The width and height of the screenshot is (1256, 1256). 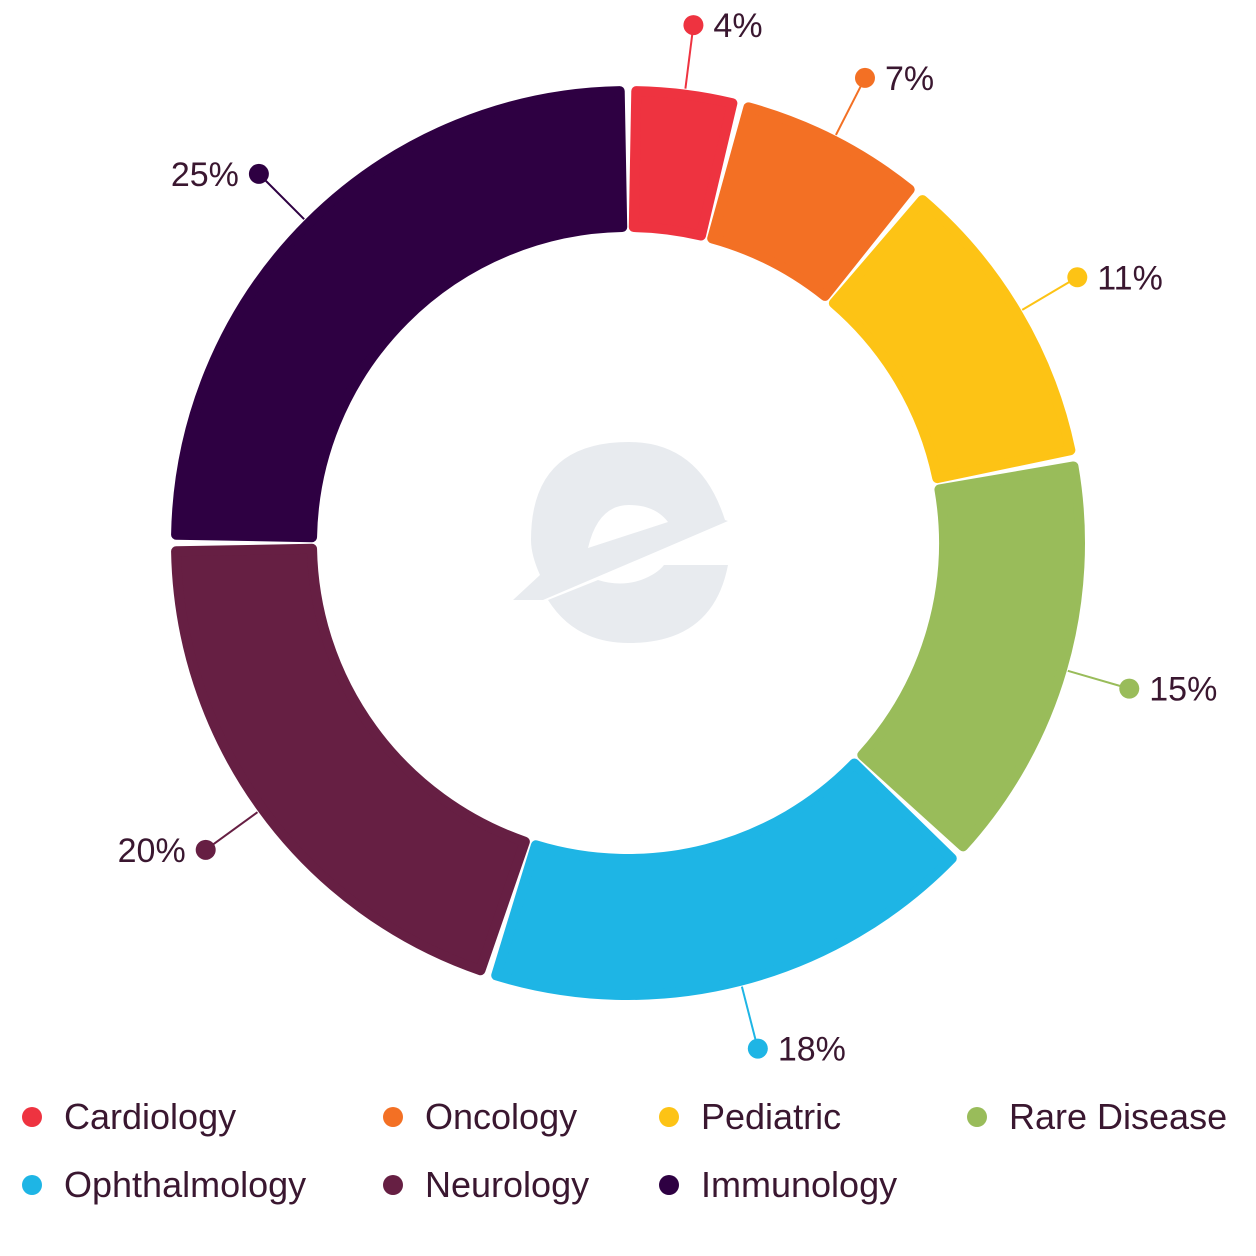 What do you see at coordinates (811, 201) in the screenshot?
I see `slice-oncology` at bounding box center [811, 201].